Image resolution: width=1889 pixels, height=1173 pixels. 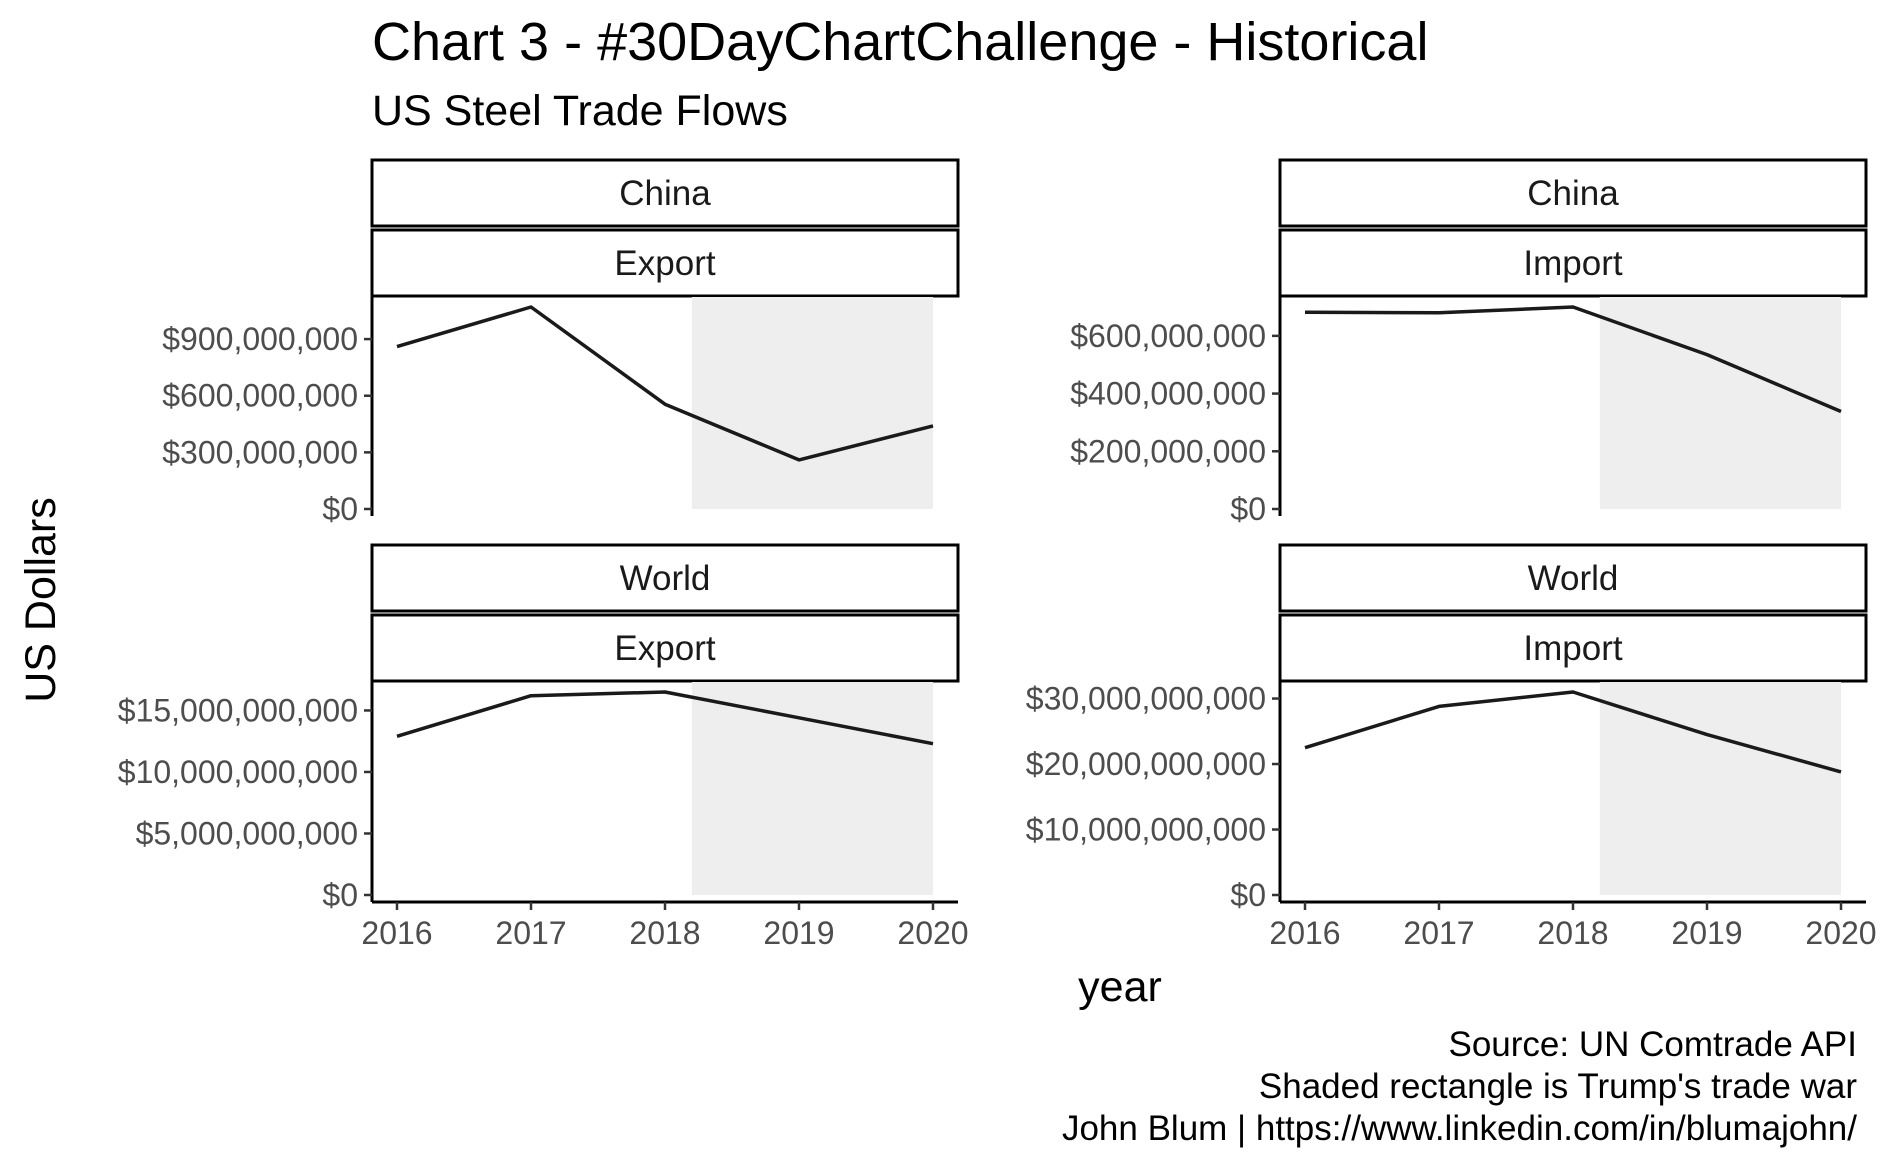 I want to click on y-tick-label: $300,000,000, so click(x=260, y=452).